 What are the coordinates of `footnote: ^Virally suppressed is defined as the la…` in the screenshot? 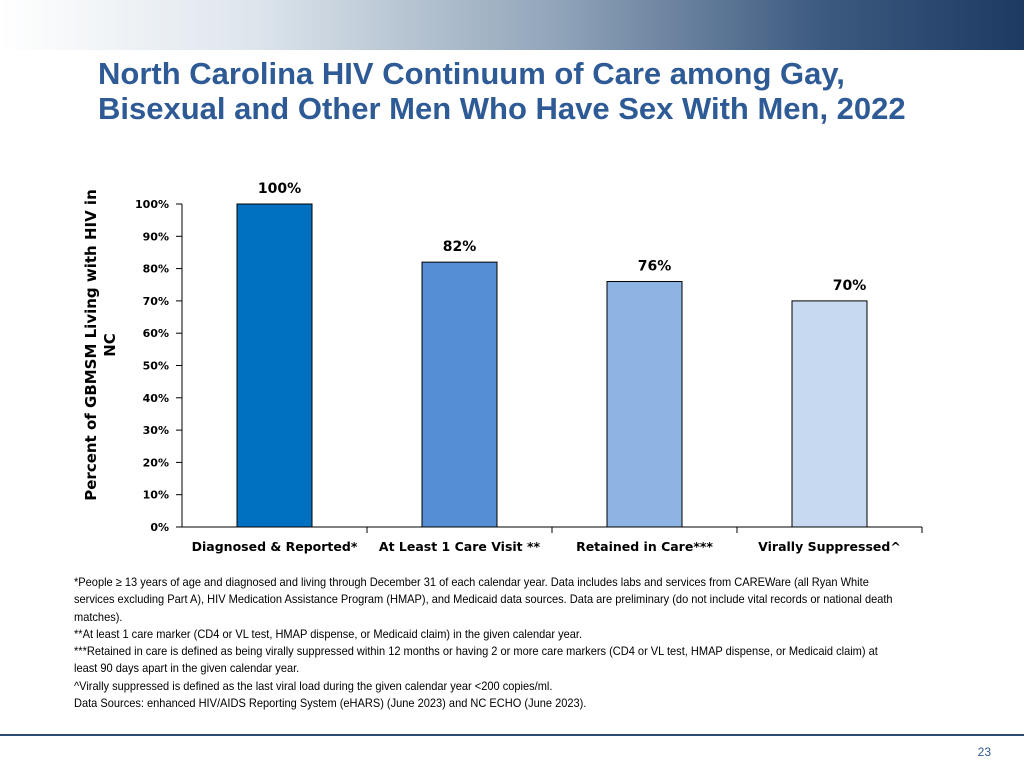 It's located at (313, 685).